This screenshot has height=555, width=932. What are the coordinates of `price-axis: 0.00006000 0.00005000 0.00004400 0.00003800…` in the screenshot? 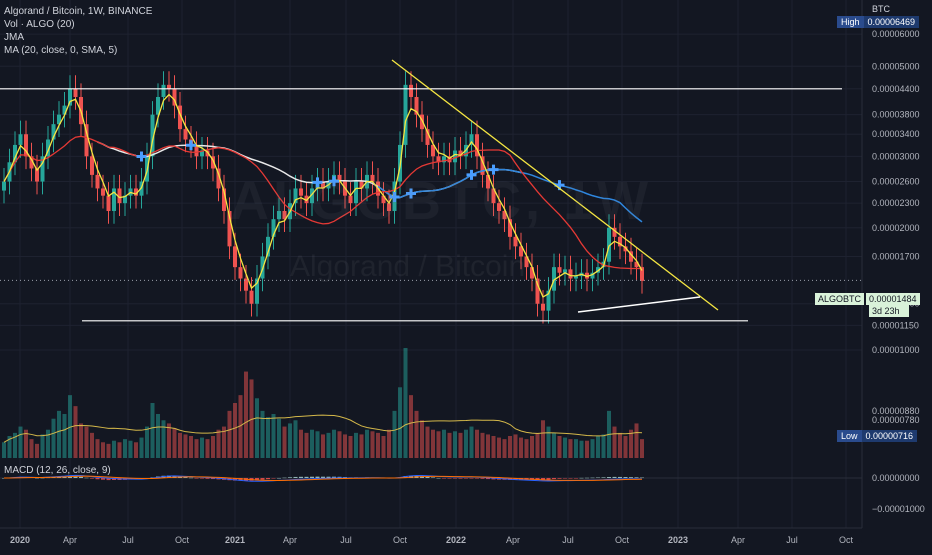 It's located at (893, 264).